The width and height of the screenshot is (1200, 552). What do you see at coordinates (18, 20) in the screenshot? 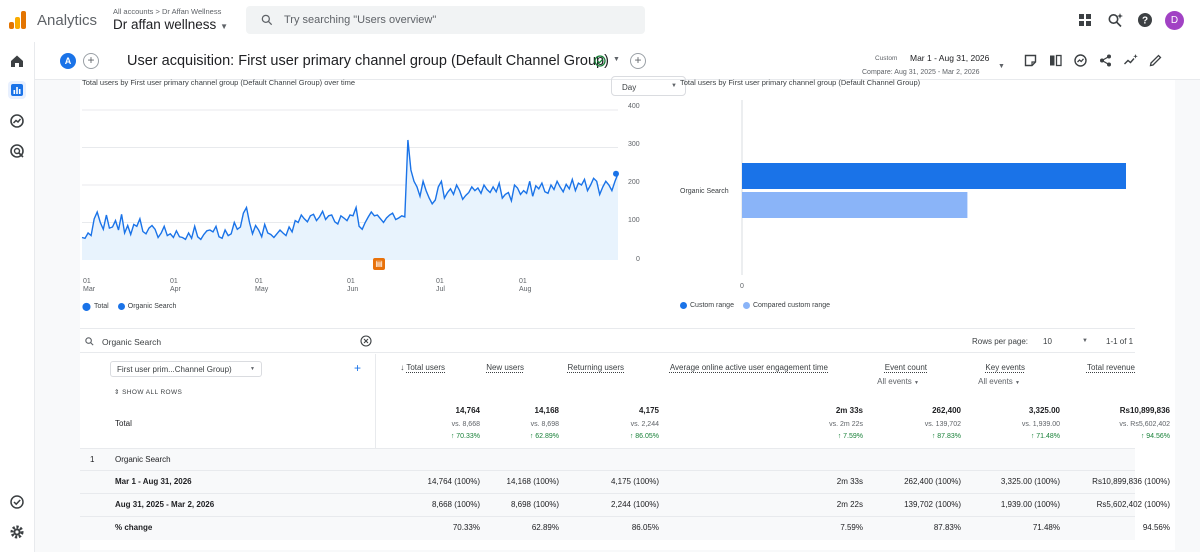
I see `analytics-logo-icon` at bounding box center [18, 20].